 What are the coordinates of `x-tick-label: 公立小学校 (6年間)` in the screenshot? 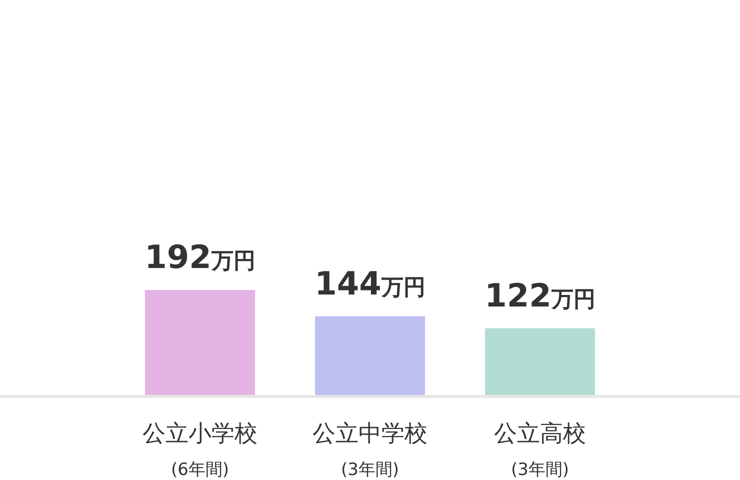 It's located at (200, 450).